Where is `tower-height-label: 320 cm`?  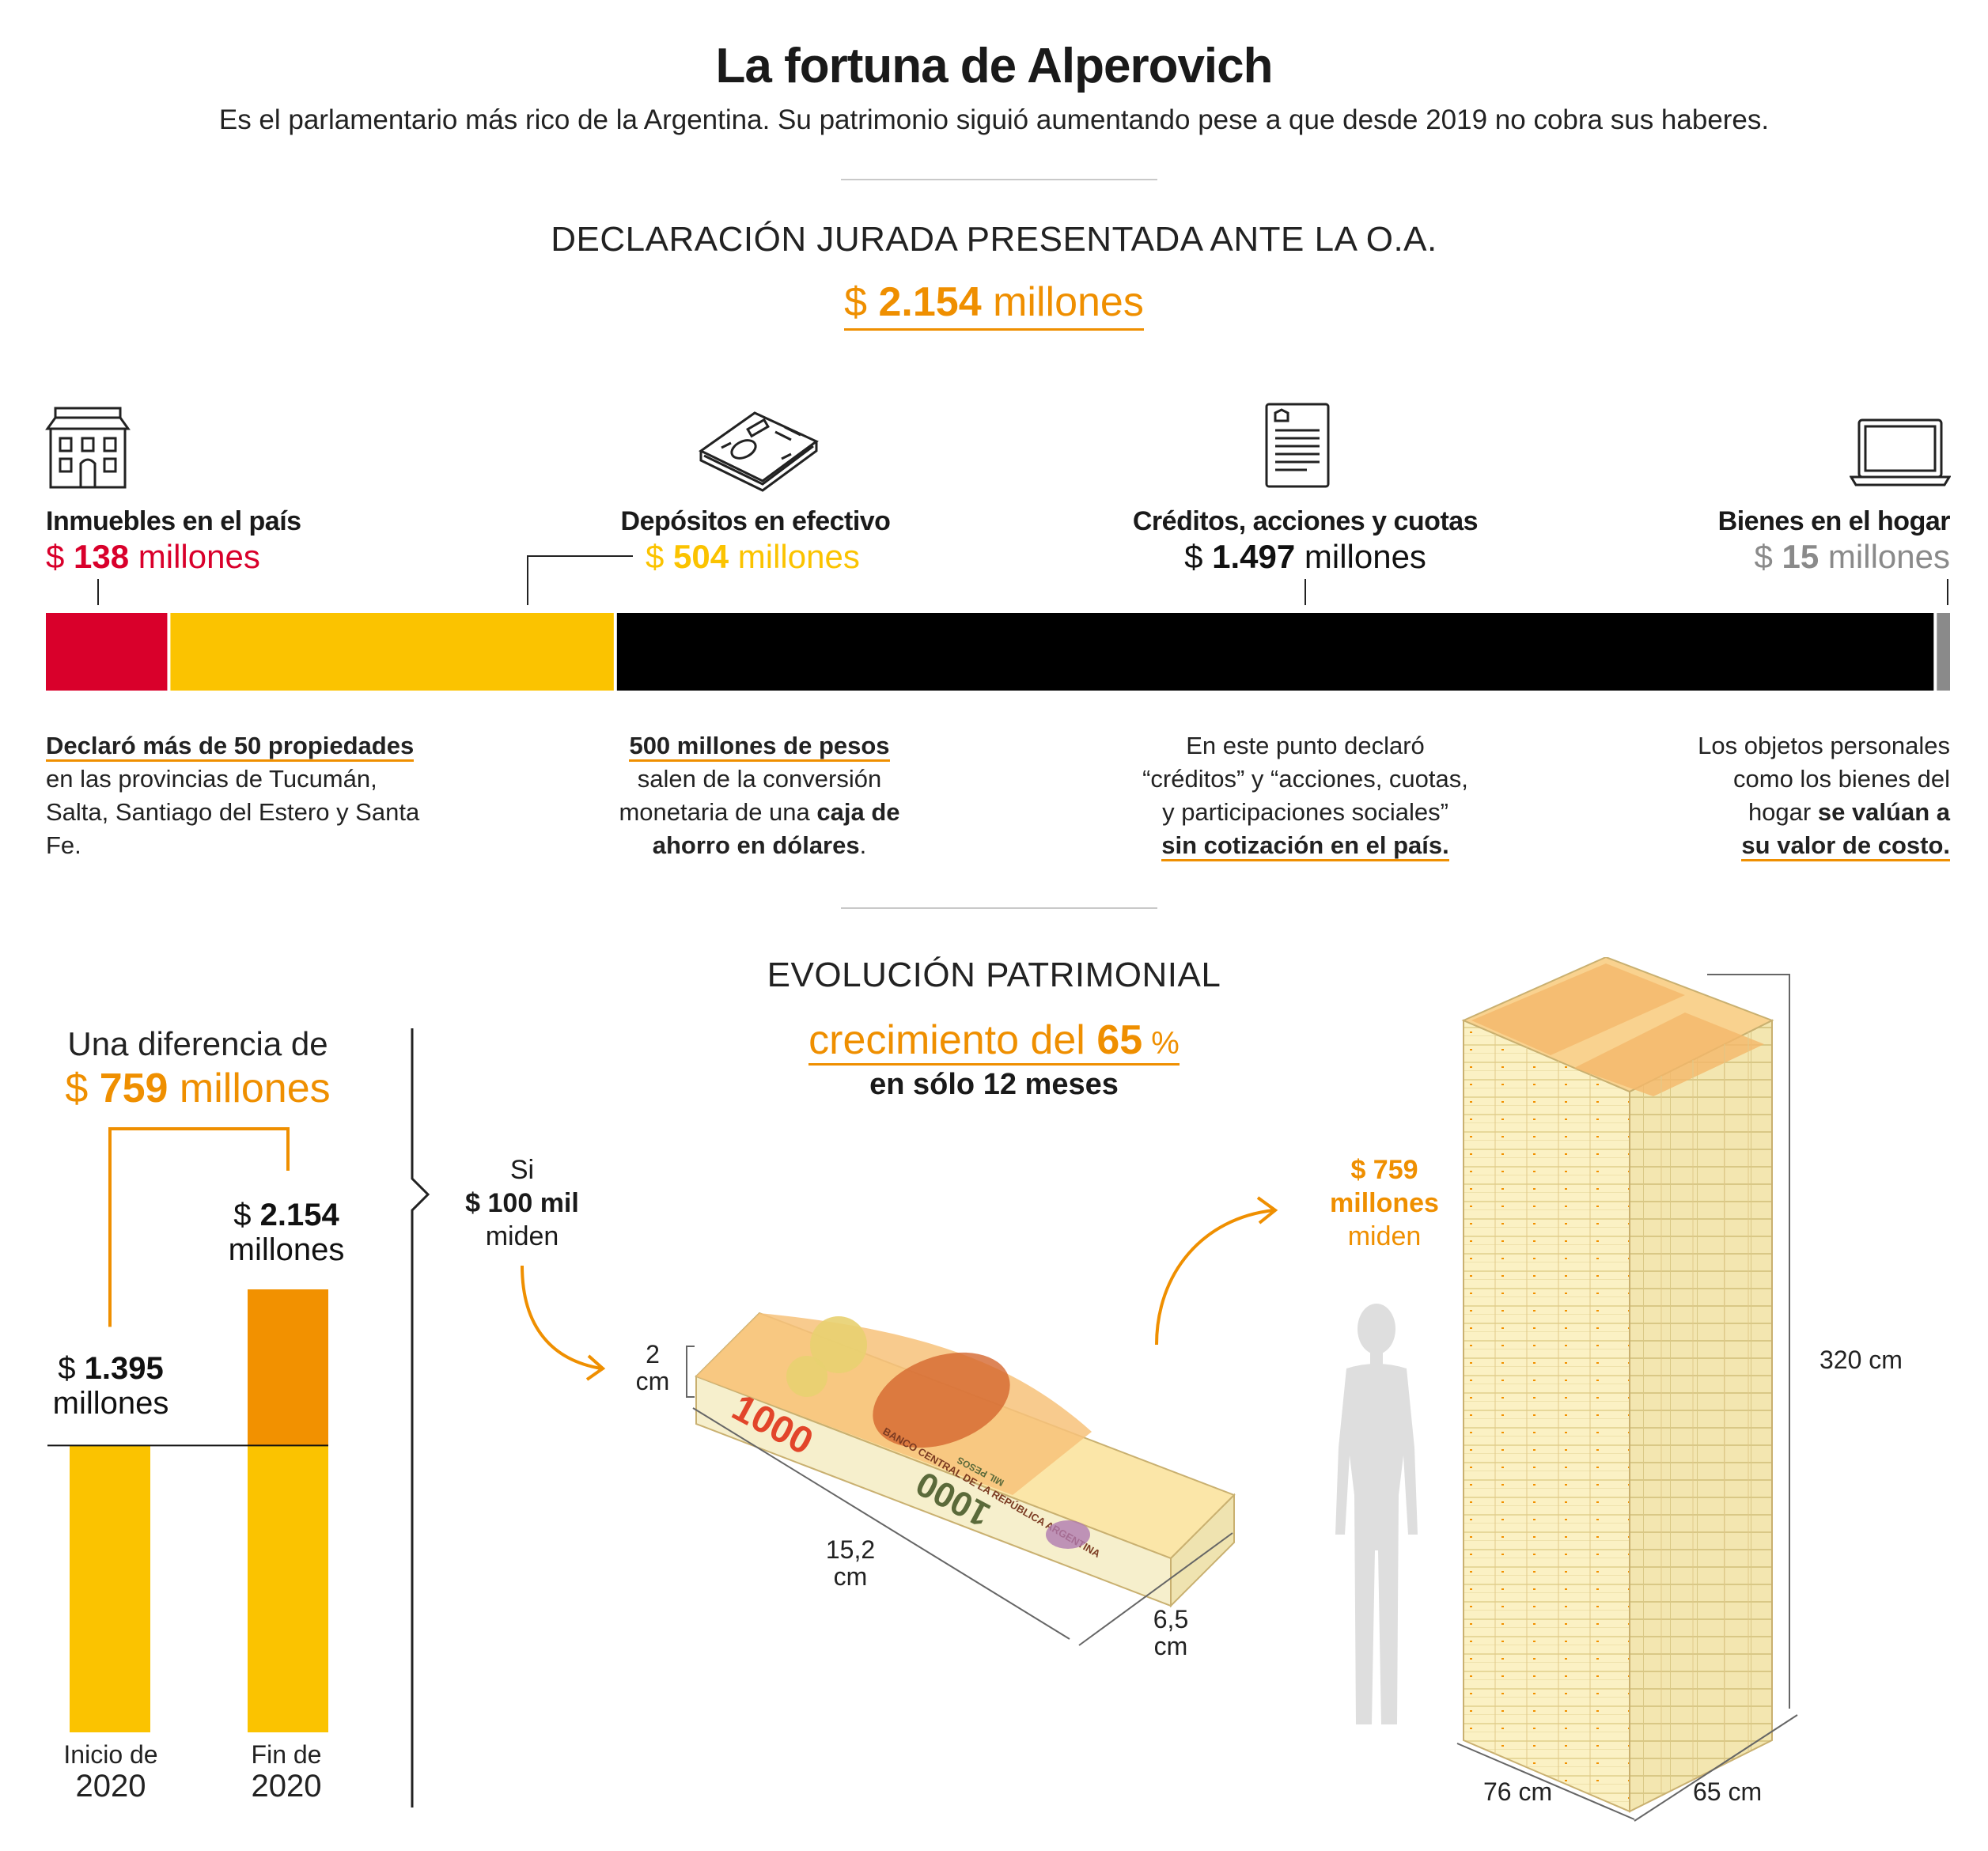
tower-height-label: 320 cm is located at coordinates (1861, 1360).